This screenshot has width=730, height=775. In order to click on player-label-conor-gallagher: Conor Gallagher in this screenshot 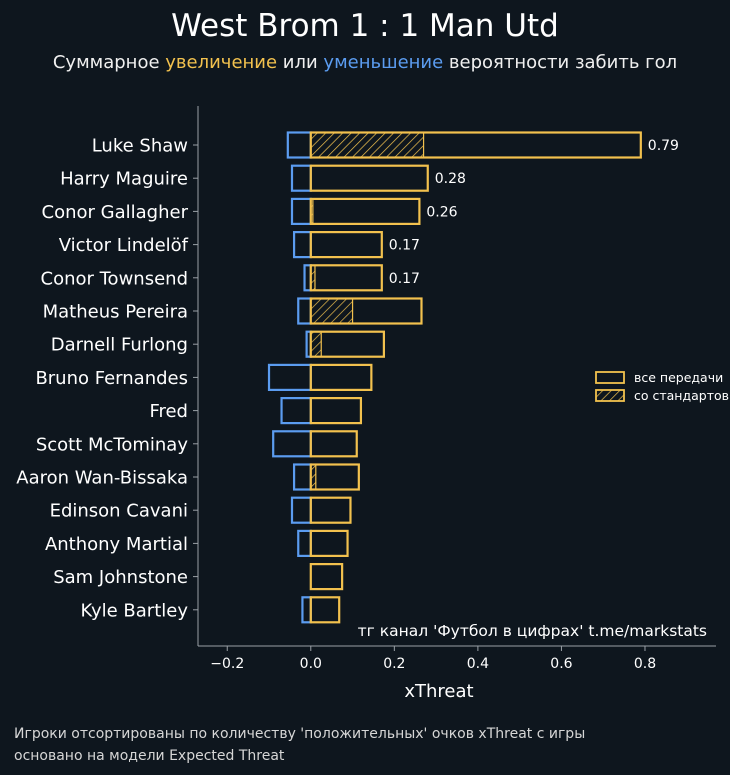, I will do `click(115, 212)`.